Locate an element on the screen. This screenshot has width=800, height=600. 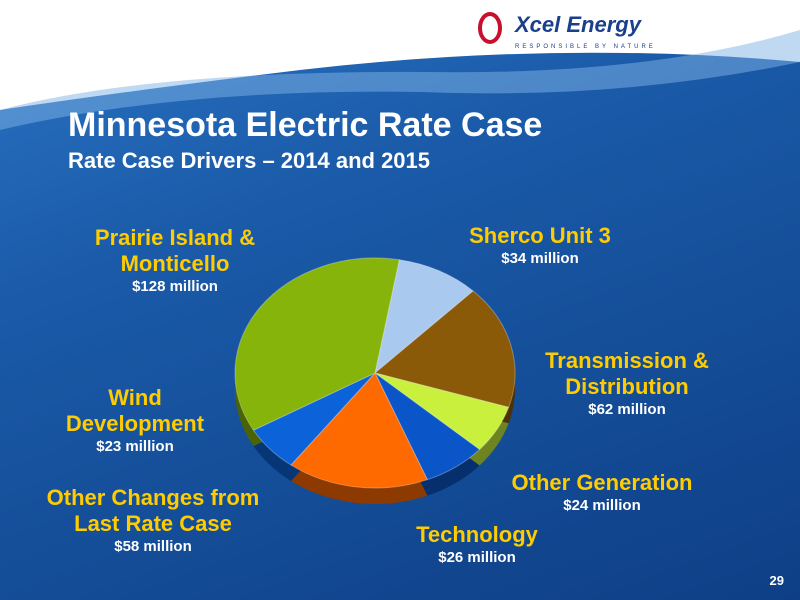
slice-label: Sherco Unit 3 $34 million is located at coordinates (540, 245).